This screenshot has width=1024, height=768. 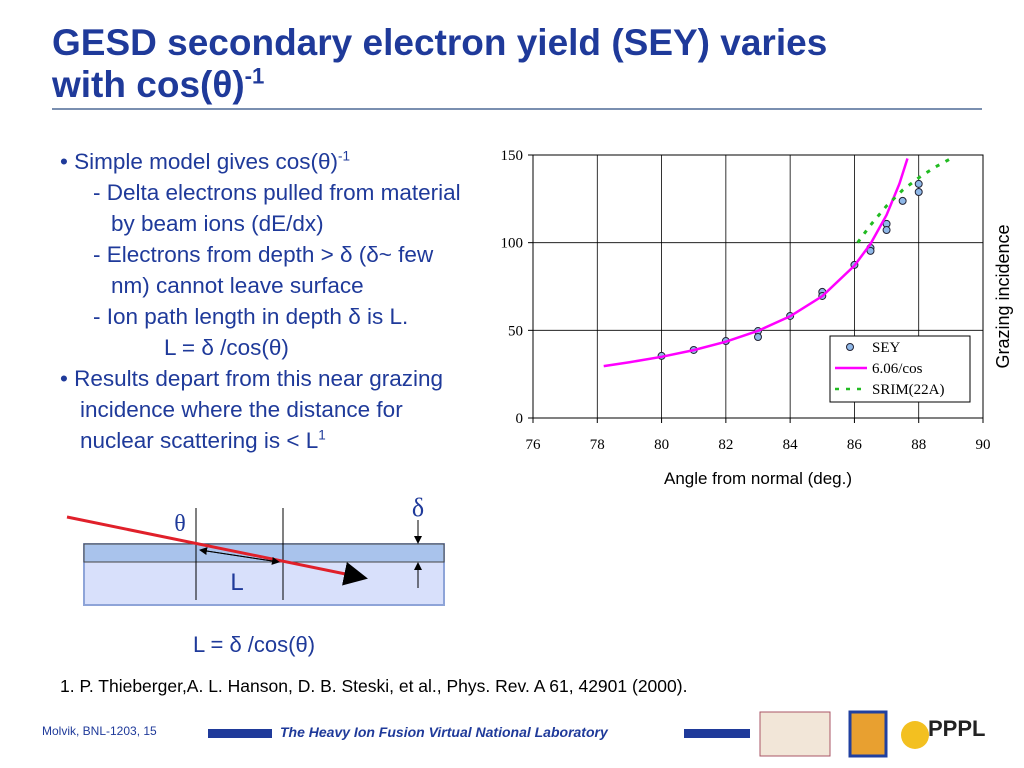 I want to click on legend-marker, so click(x=850, y=347).